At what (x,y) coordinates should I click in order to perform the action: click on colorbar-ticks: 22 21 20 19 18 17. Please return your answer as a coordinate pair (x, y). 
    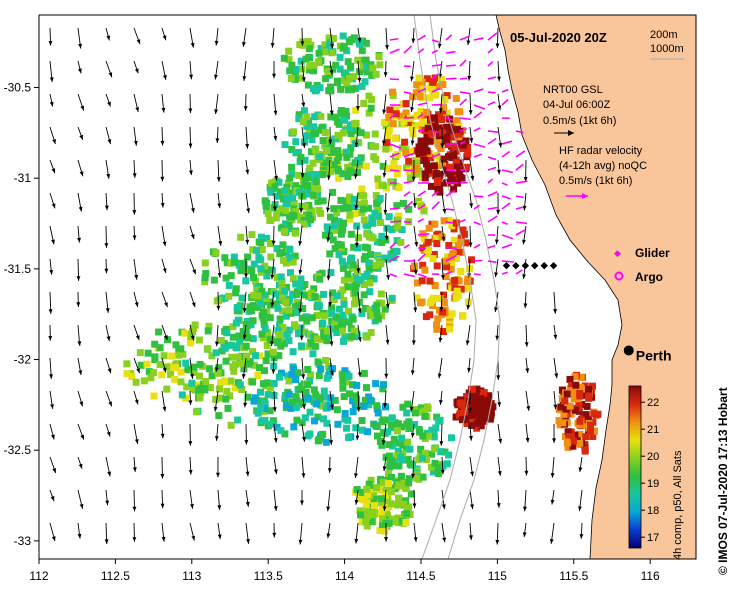
    Looking at the image, I should click on (650, 470).